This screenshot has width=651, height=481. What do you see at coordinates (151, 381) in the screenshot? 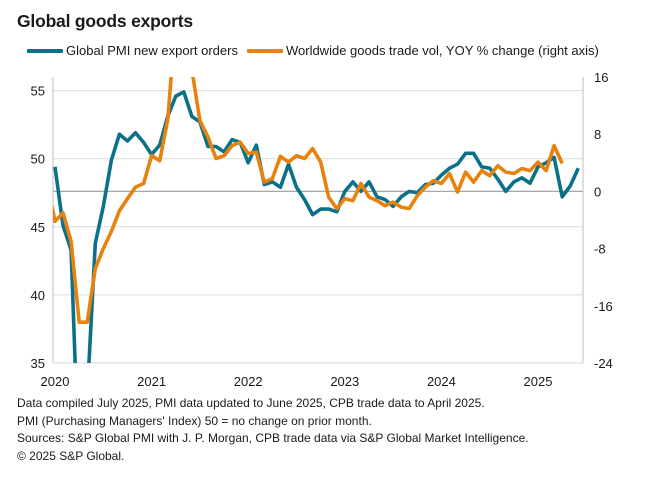
I see `x-axis-tick-label: 2021` at bounding box center [151, 381].